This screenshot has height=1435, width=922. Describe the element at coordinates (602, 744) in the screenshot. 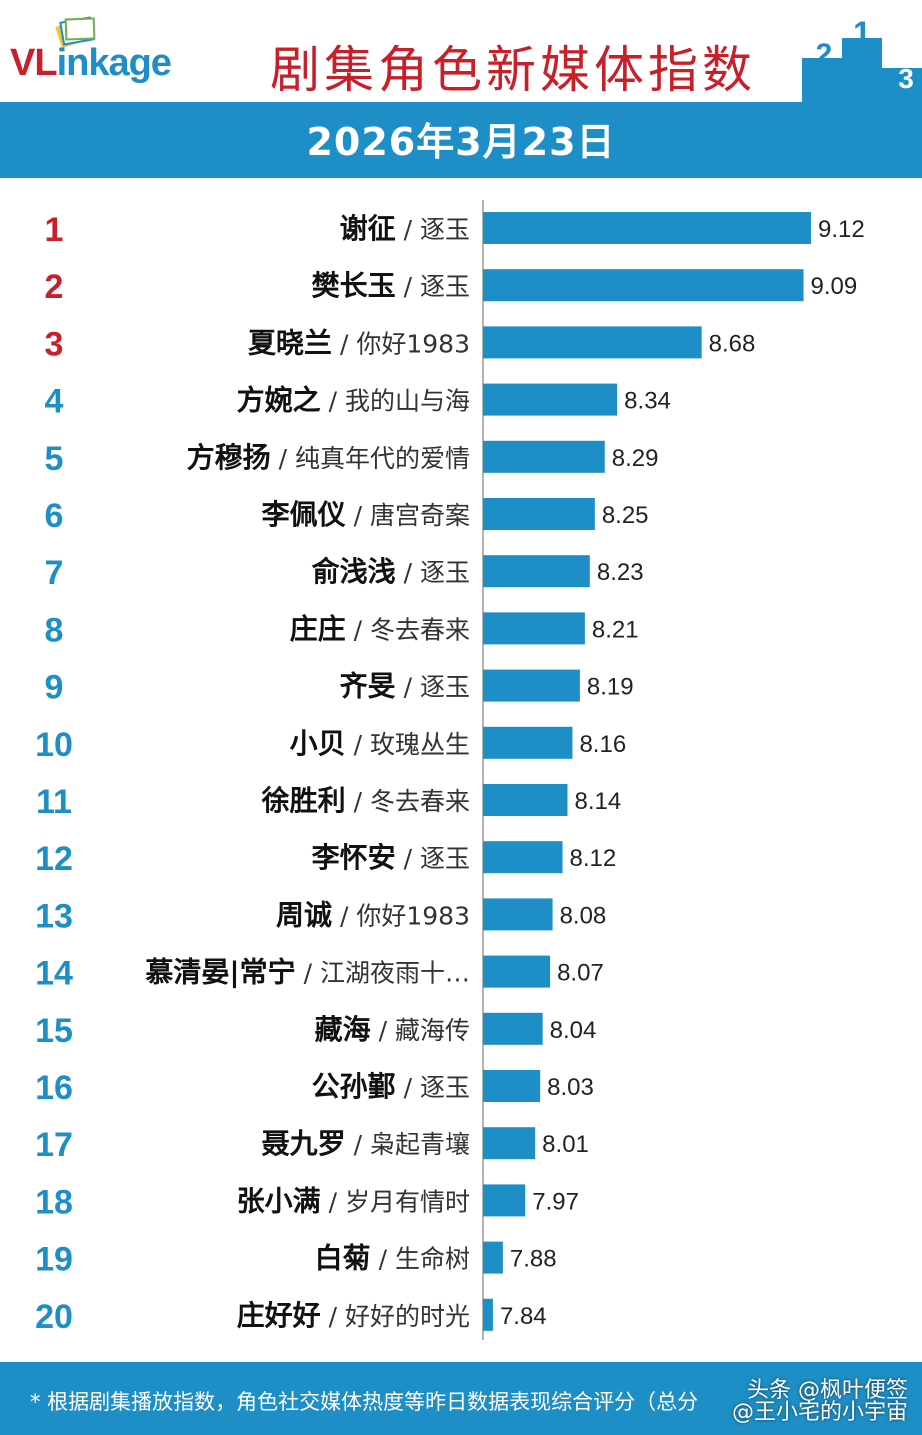

I see `value-label: 8.16` at that location.